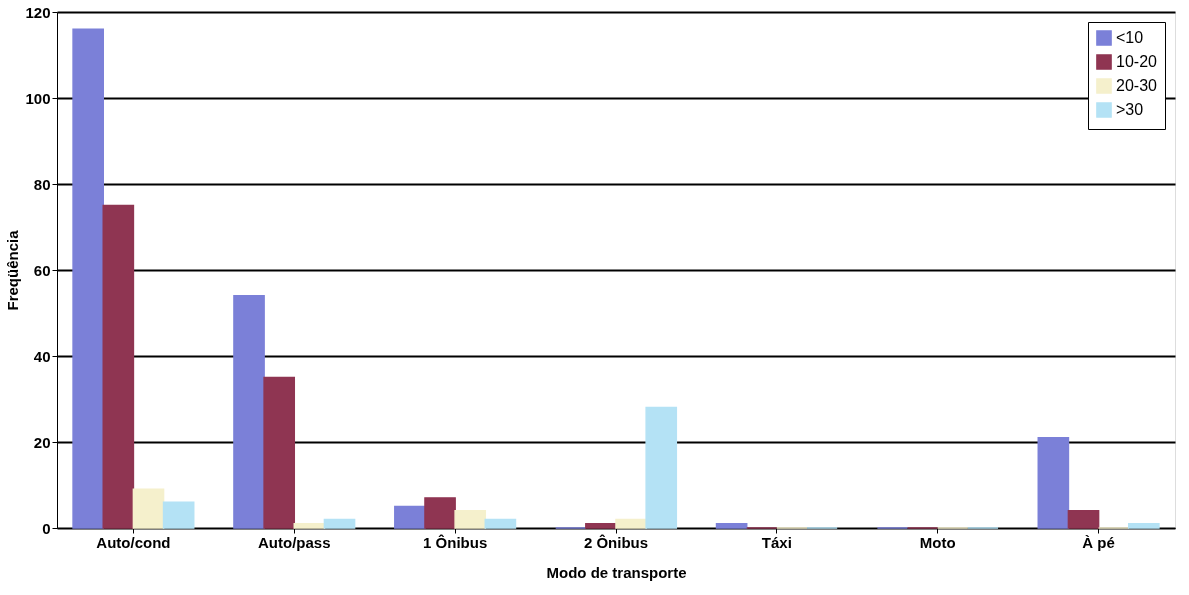  Describe the element at coordinates (776, 542) in the screenshot. I see `x-tick-label: Táxi` at that location.